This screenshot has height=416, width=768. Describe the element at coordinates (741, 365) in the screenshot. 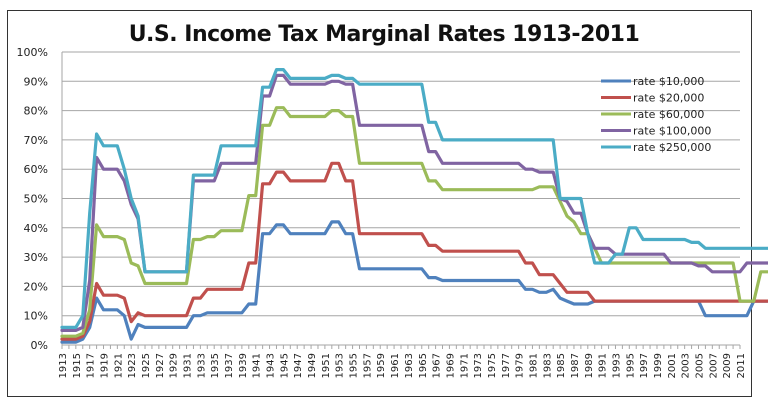

I see `x-tick-label: 2011` at that location.